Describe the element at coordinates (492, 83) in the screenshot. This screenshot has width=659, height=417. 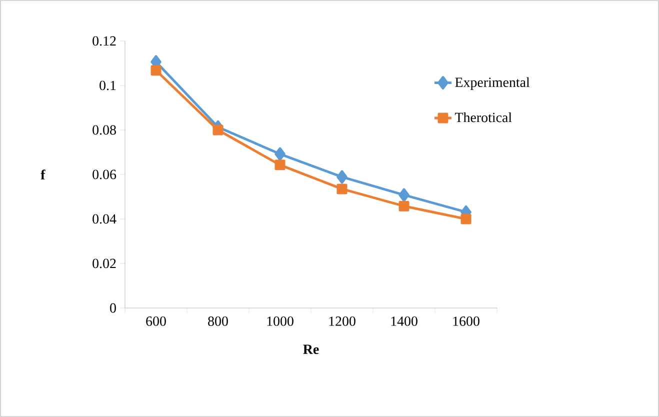
I see `legend-label: Experimental` at that location.